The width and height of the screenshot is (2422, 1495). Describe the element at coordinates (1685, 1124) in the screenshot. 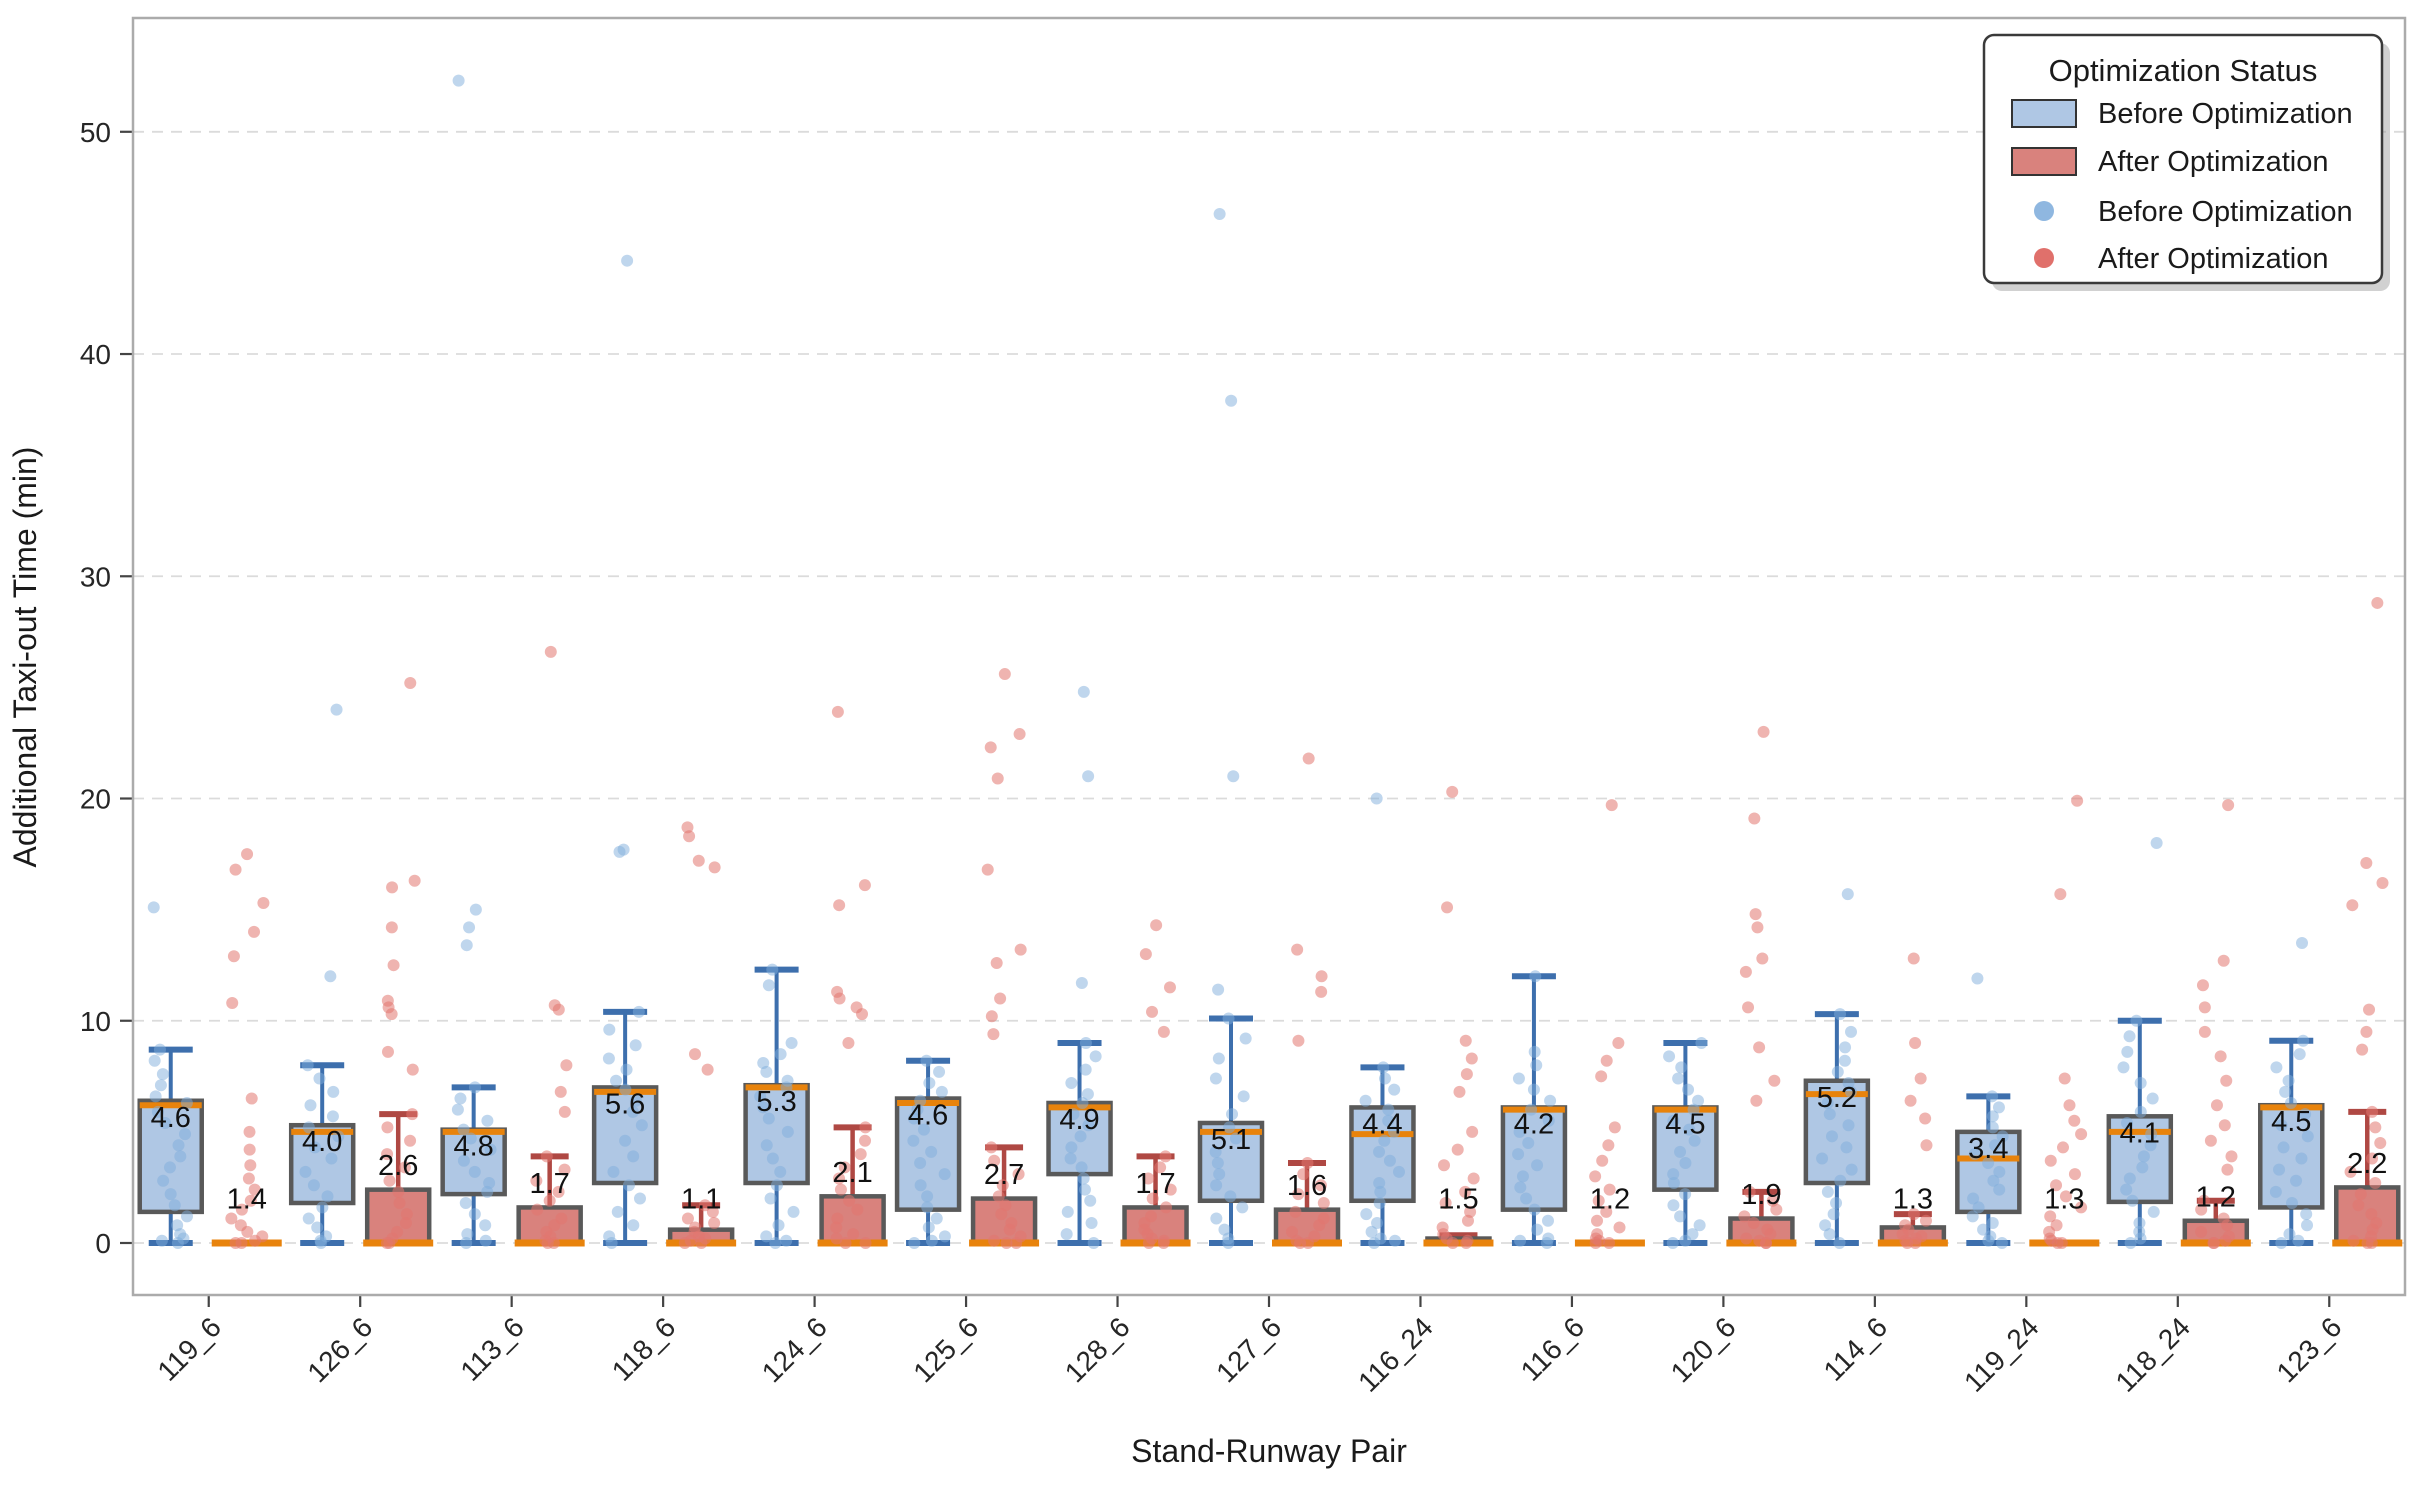

I see `mean-label-before: 4.5` at that location.